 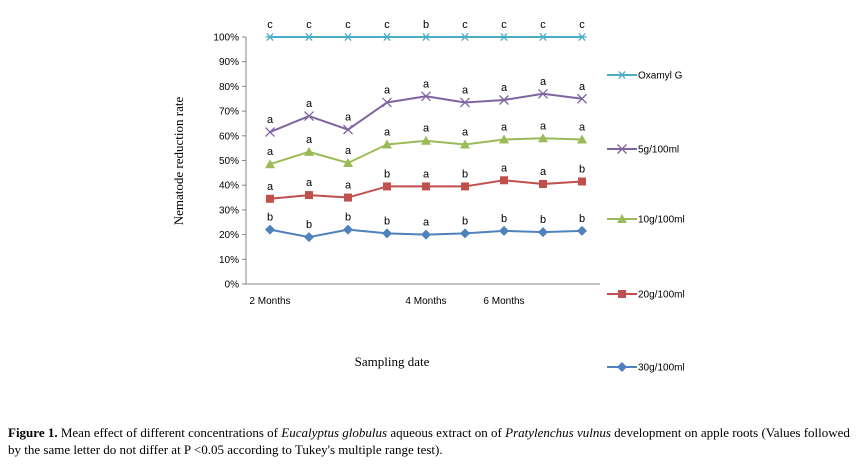 I want to click on x-axis-title: Sampling date, so click(x=392, y=361).